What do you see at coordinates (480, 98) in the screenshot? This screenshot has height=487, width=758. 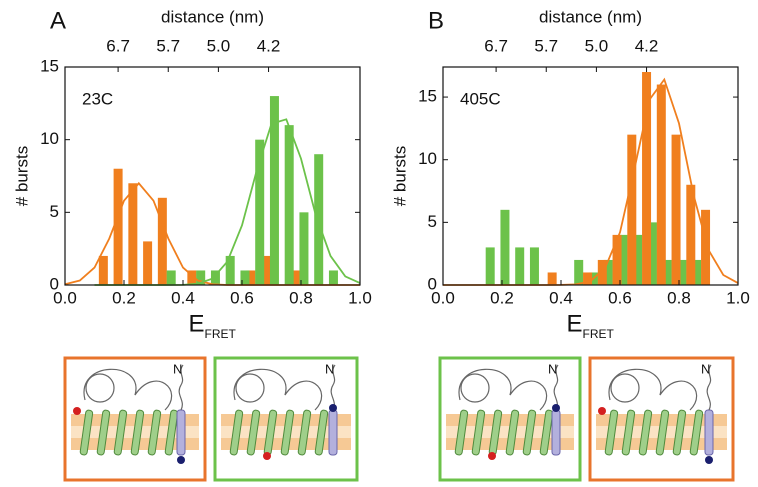 I see `annotation: 405C` at bounding box center [480, 98].